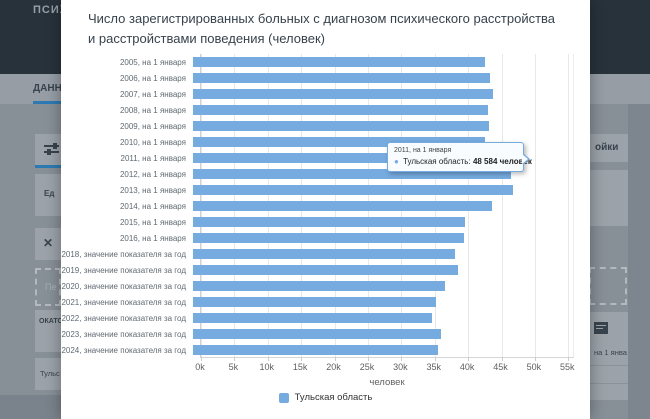 The height and width of the screenshot is (419, 650). I want to click on bar-2006, so click(342, 78).